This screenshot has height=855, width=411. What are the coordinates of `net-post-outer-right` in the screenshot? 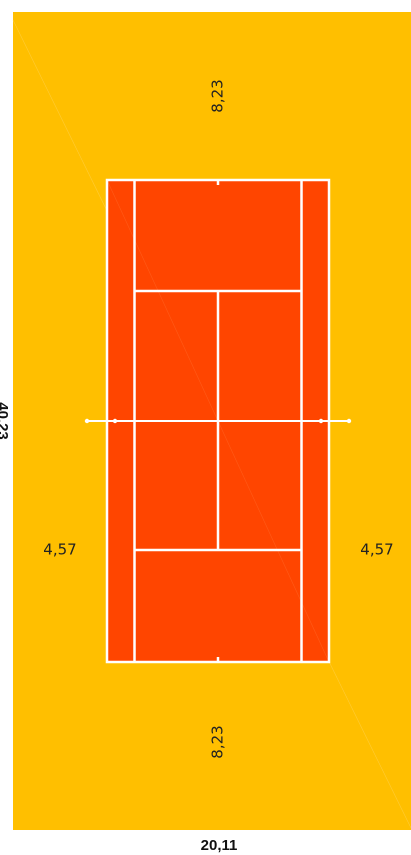 It's located at (349, 421).